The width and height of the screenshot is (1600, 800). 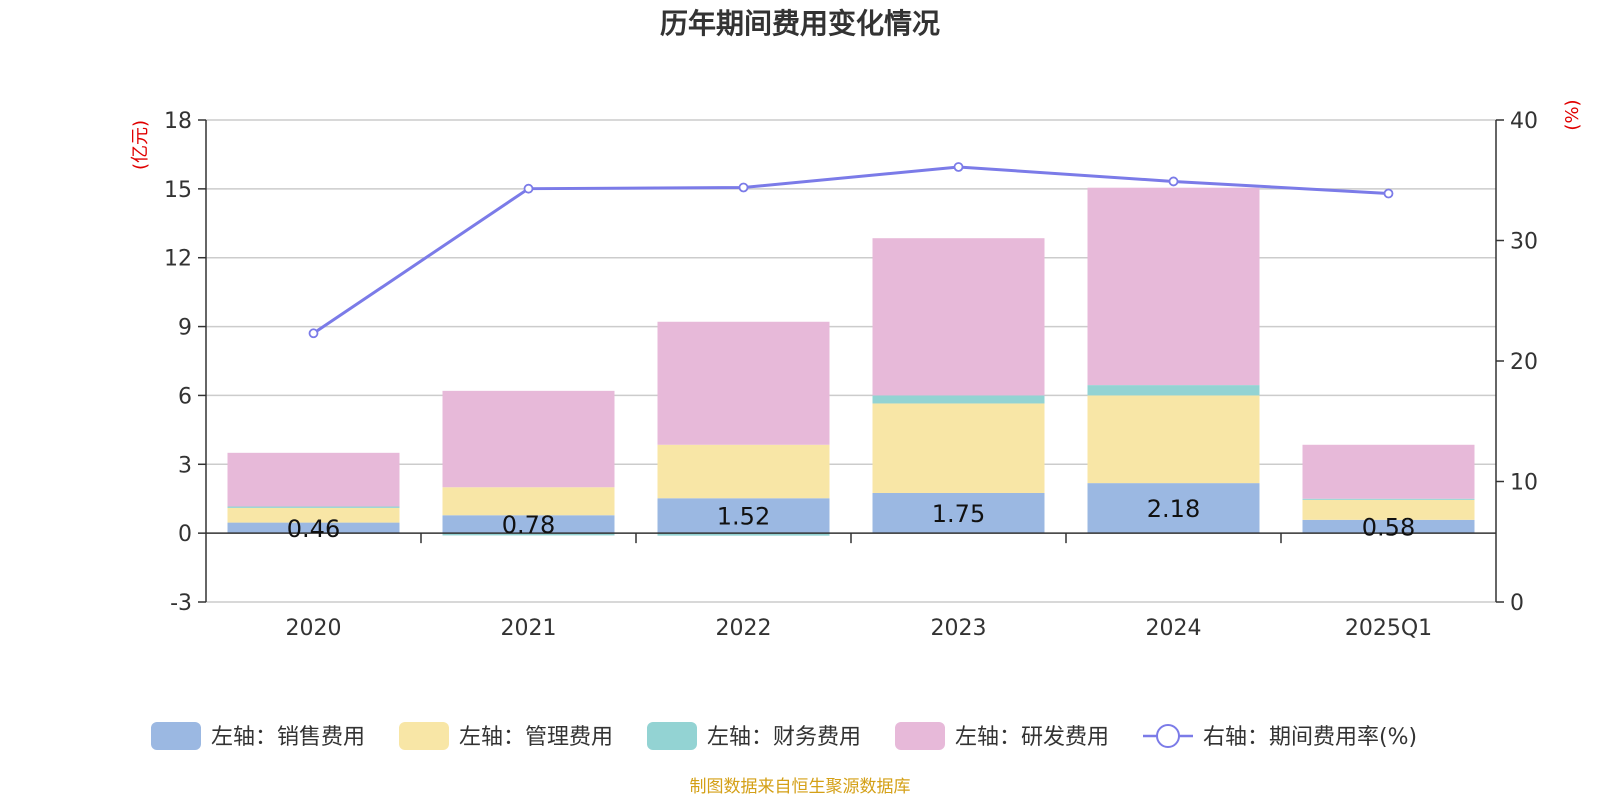 I want to click on x-tick-label: 2021, so click(x=529, y=628).